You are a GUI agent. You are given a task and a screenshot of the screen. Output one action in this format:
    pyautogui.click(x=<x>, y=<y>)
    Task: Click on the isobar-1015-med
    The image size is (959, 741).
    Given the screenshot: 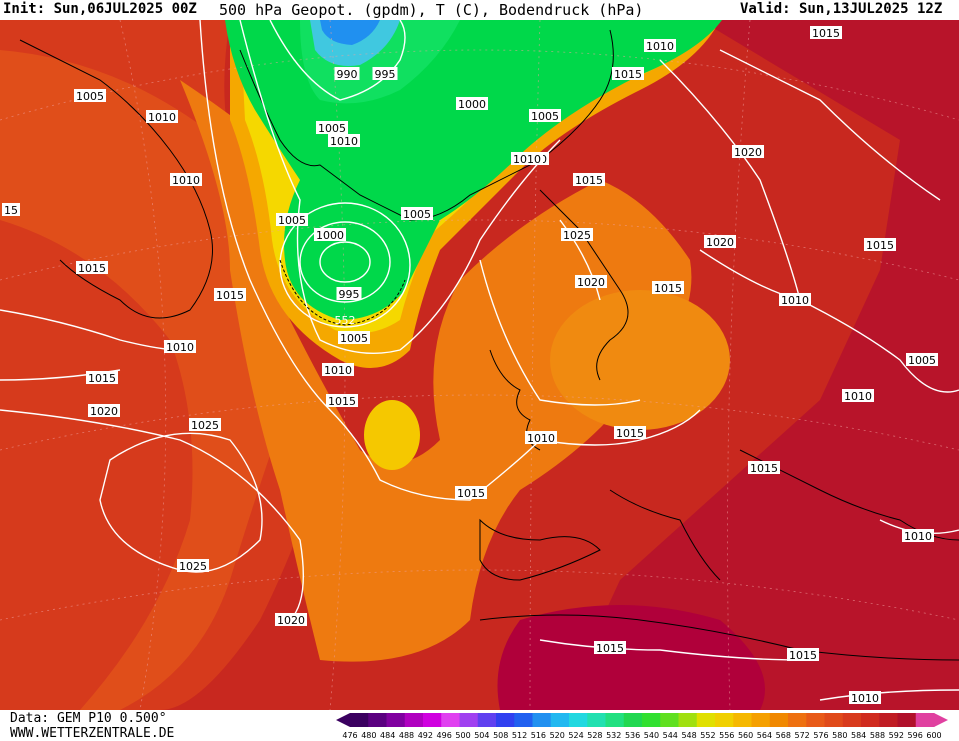 What is the action you would take?
    pyautogui.click(x=670, y=650)
    